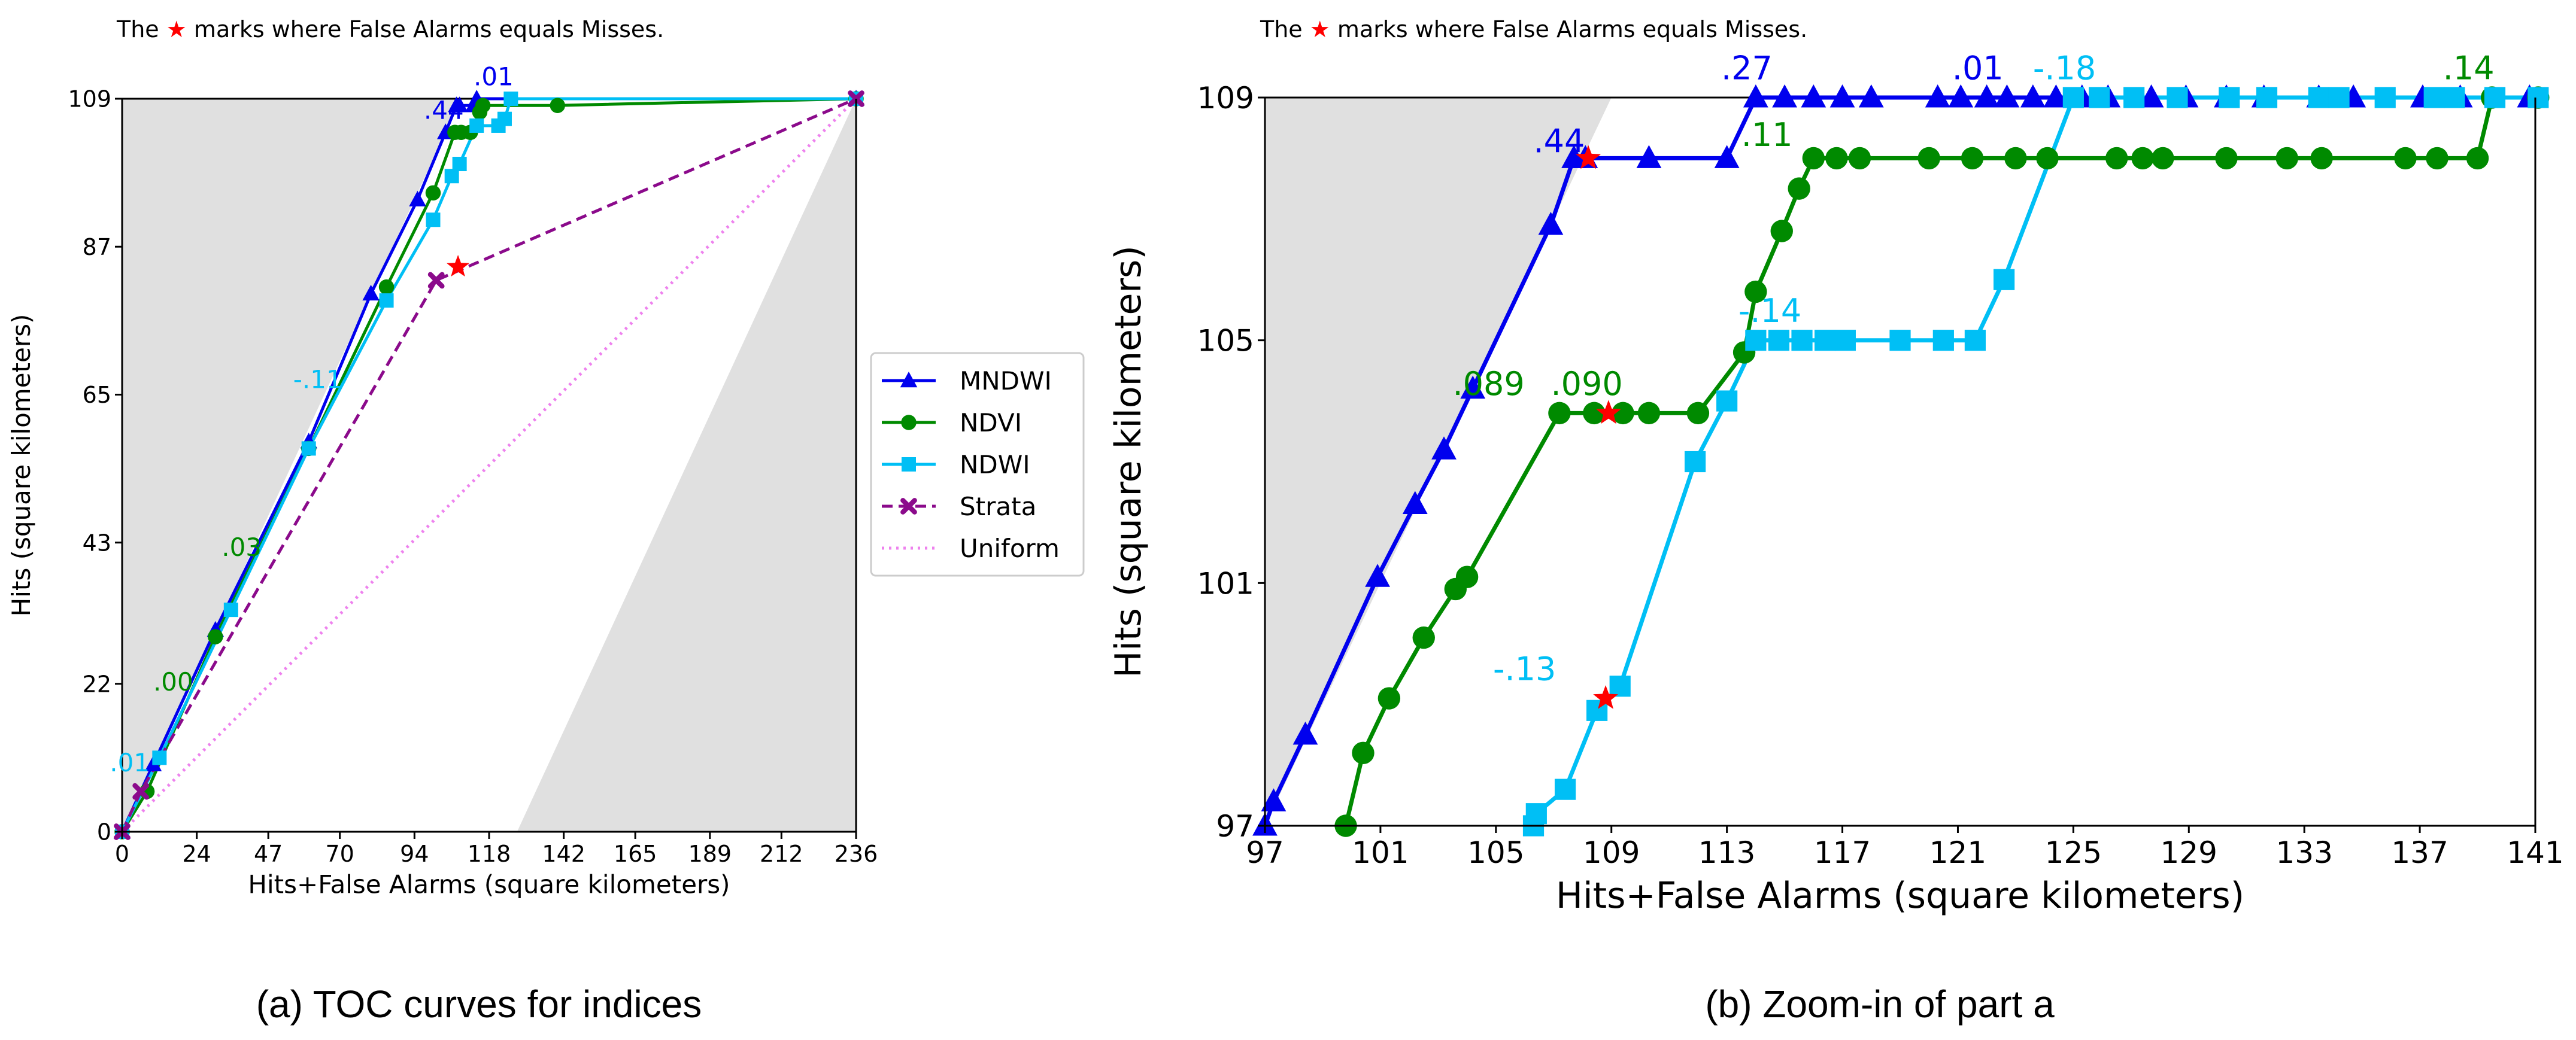 This screenshot has width=2576, height=1040. I want to click on x-tick-label: 137, so click(2419, 852).